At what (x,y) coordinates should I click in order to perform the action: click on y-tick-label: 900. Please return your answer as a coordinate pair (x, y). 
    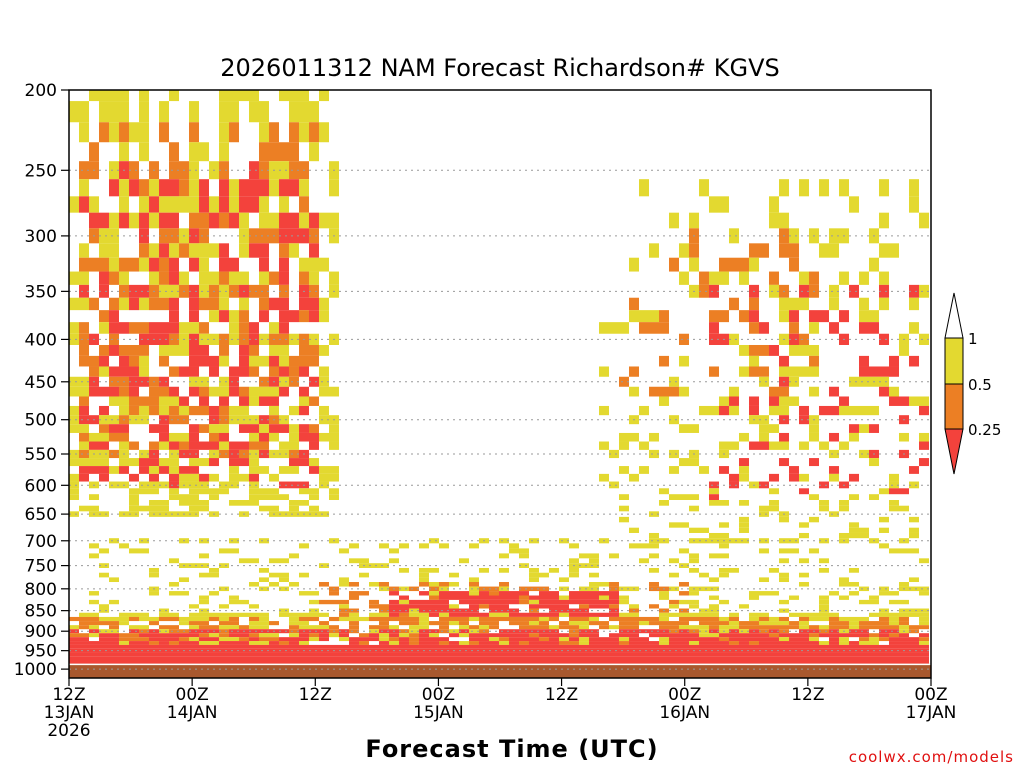
    Looking at the image, I should click on (41, 632).